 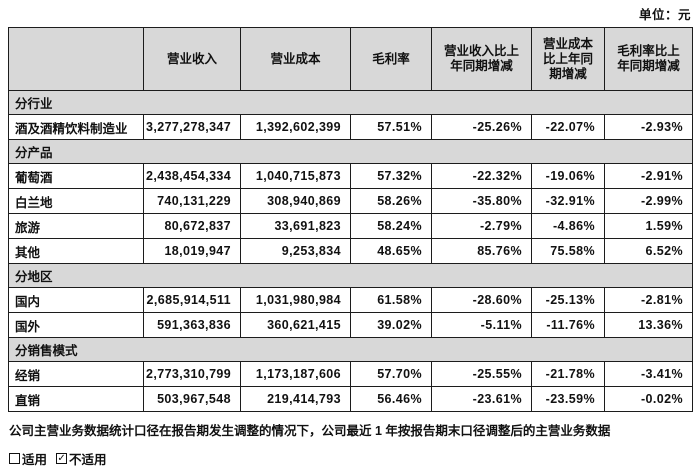 I want to click on section-header-row: 分销售模式, so click(x=350, y=349).